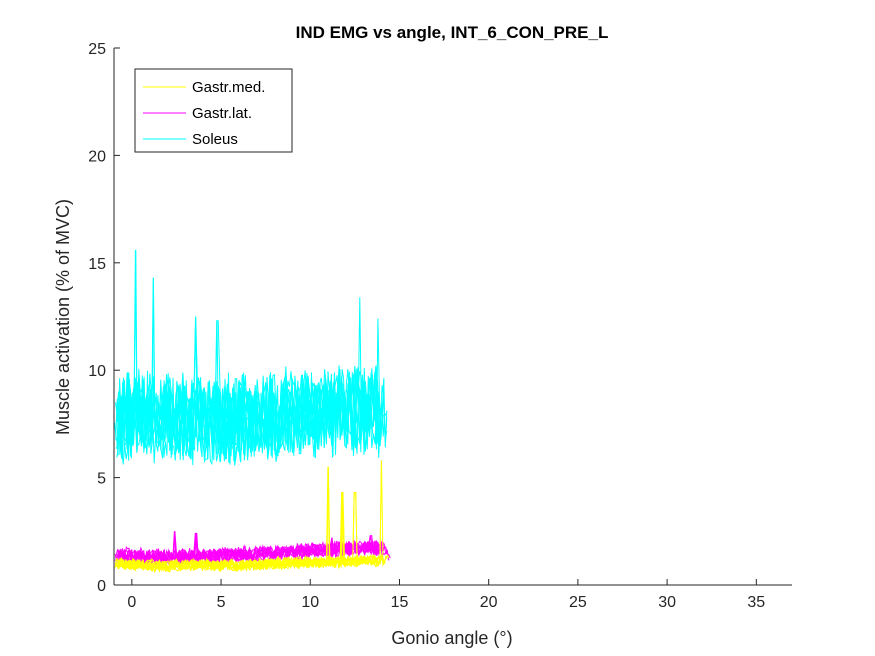 The image size is (875, 656). Describe the element at coordinates (97, 49) in the screenshot. I see `y-tick-label: 25` at that location.